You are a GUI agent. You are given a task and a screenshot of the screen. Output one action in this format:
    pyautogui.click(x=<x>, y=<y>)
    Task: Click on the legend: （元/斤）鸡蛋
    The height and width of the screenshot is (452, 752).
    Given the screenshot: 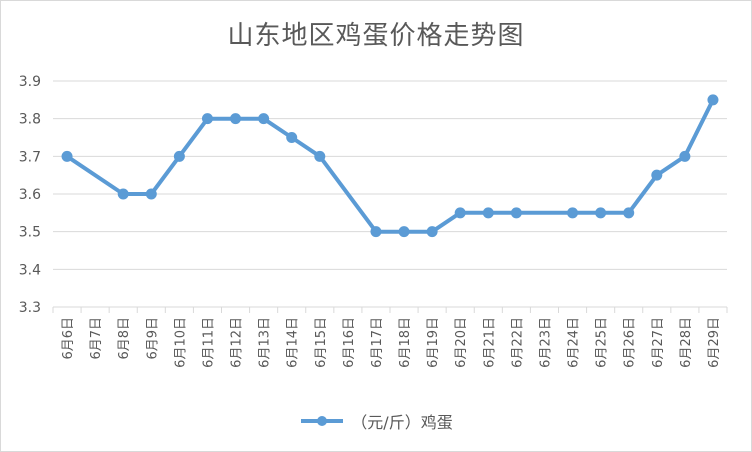 What is the action you would take?
    pyautogui.click(x=376, y=421)
    